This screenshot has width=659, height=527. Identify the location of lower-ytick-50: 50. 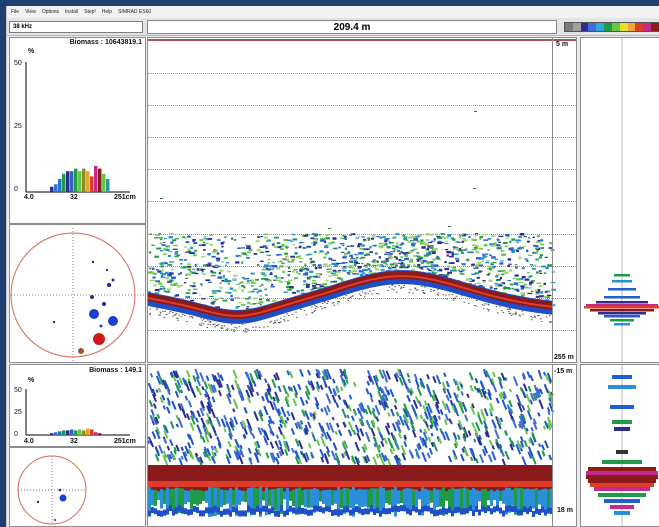
(18, 390).